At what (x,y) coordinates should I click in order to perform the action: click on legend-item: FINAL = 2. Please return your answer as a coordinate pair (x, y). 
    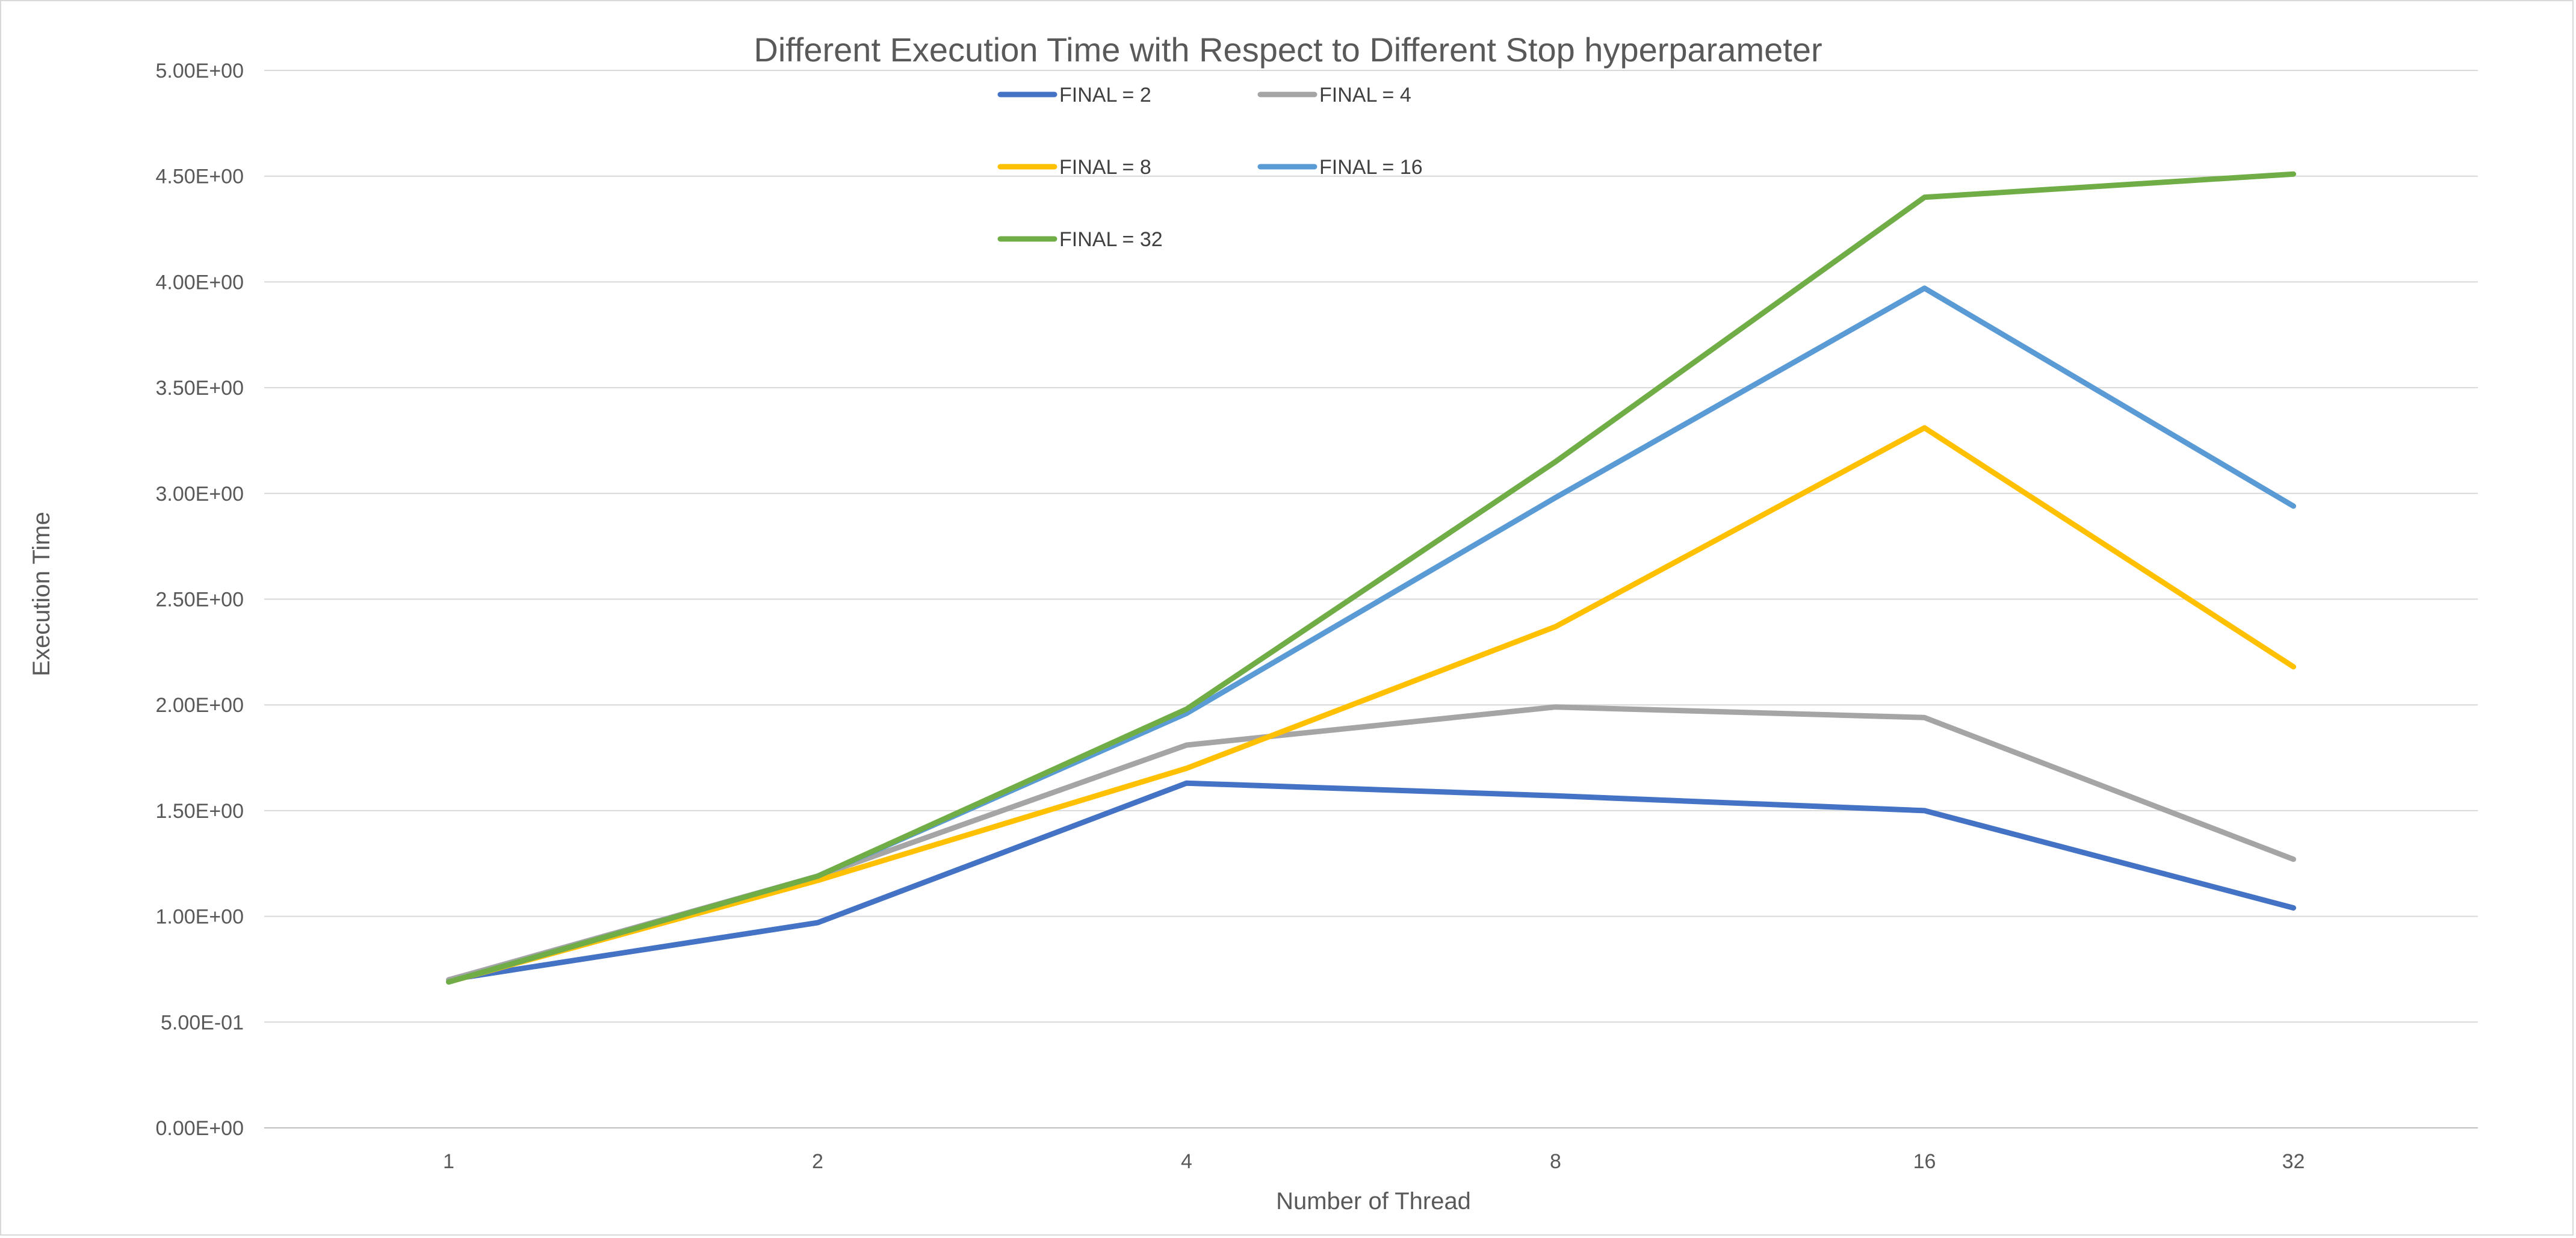
    Looking at the image, I should click on (1074, 95).